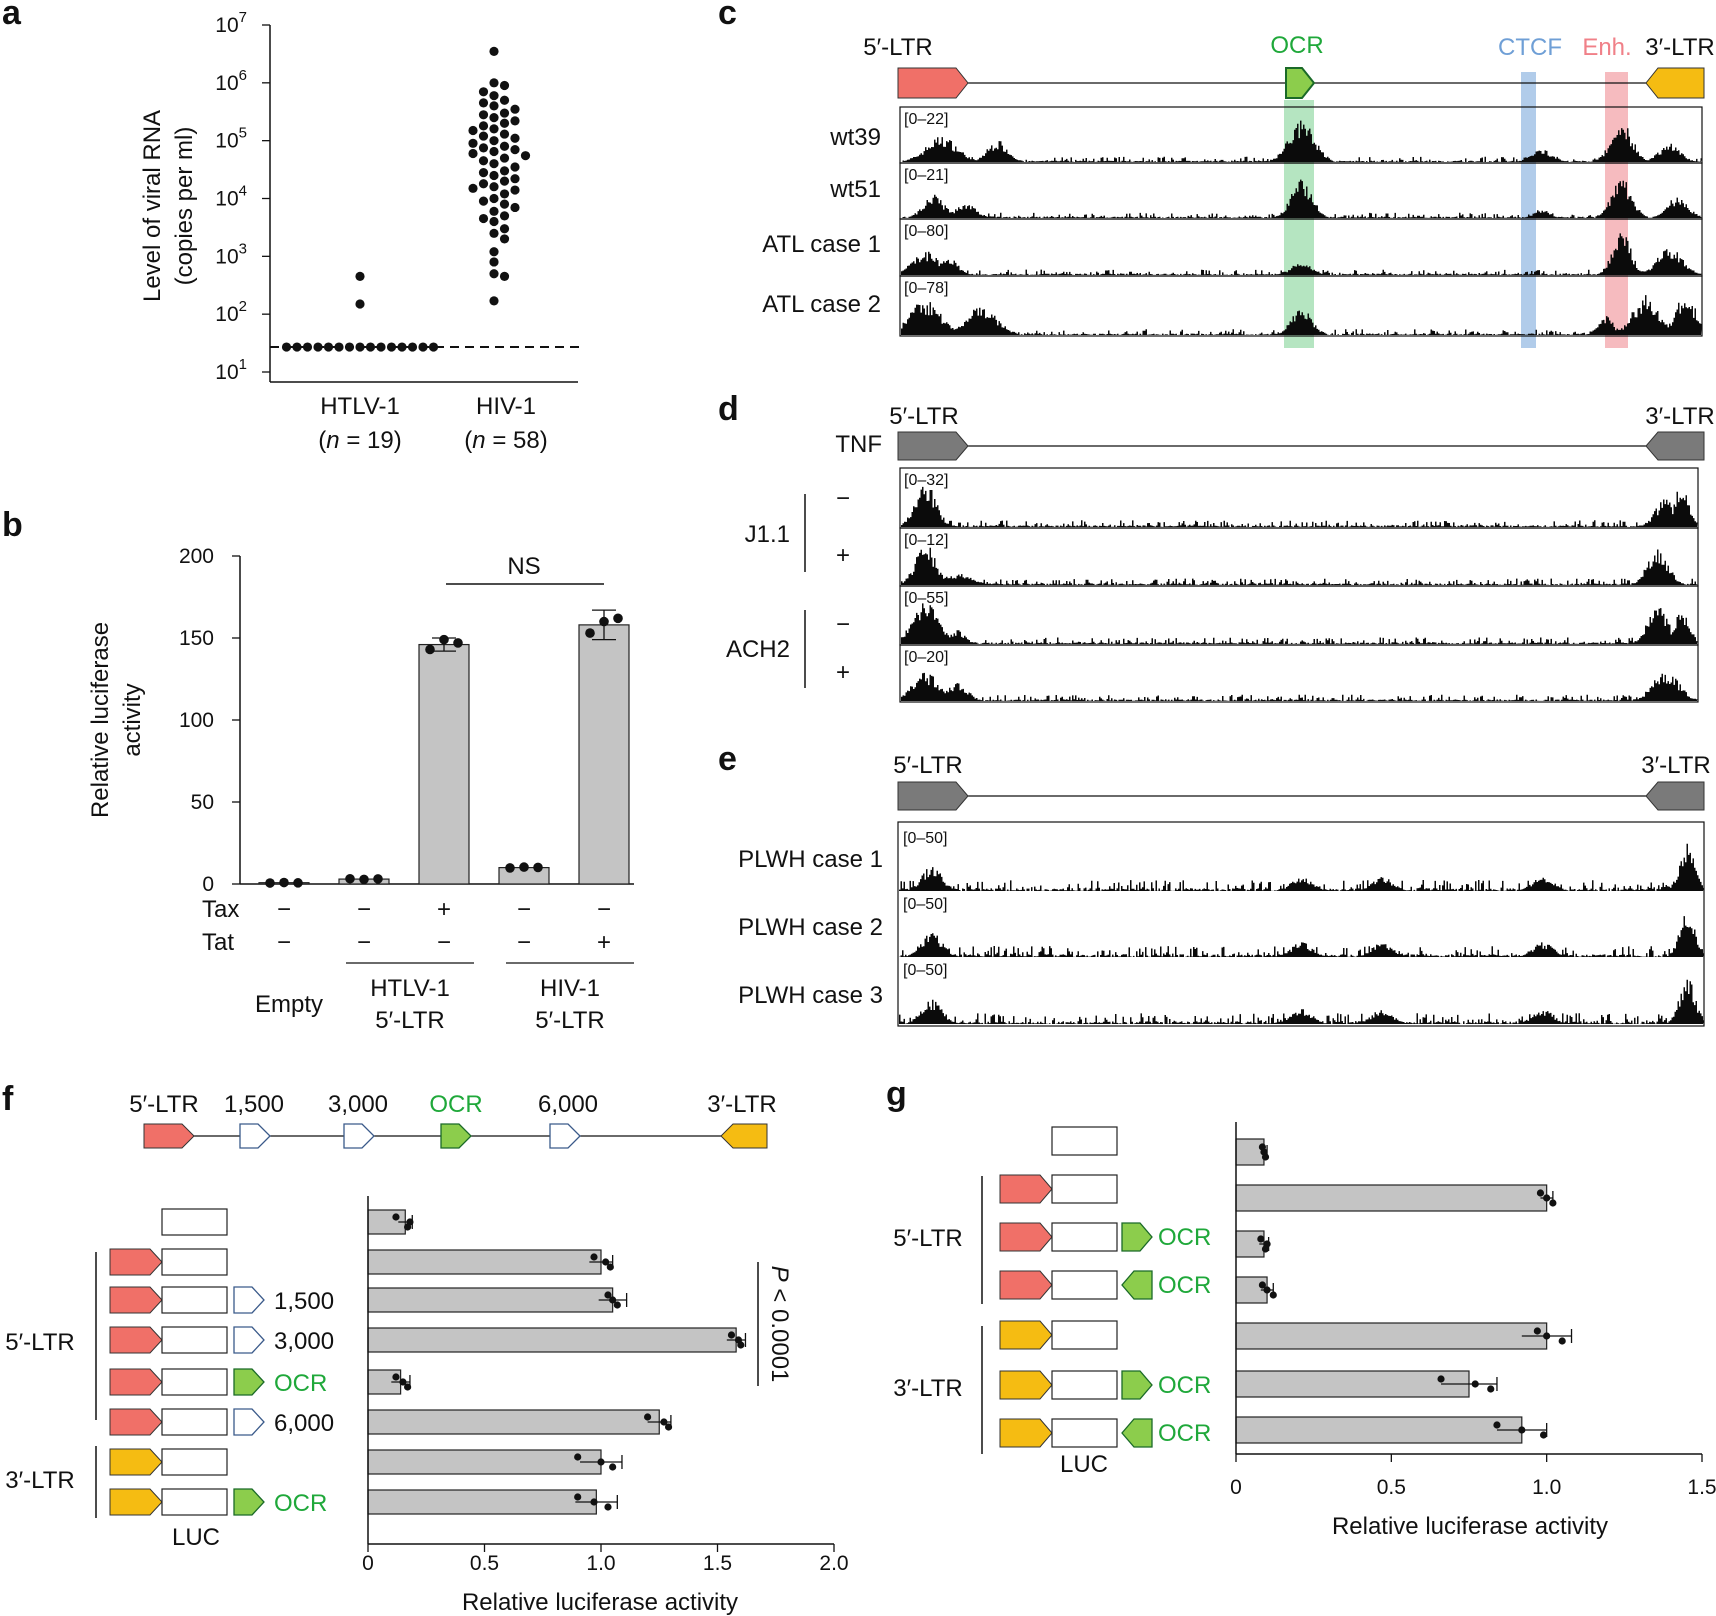 This screenshot has height=1616, width=1716. What do you see at coordinates (821, 304) in the screenshot?
I see `c-track-name: ATL case 2` at bounding box center [821, 304].